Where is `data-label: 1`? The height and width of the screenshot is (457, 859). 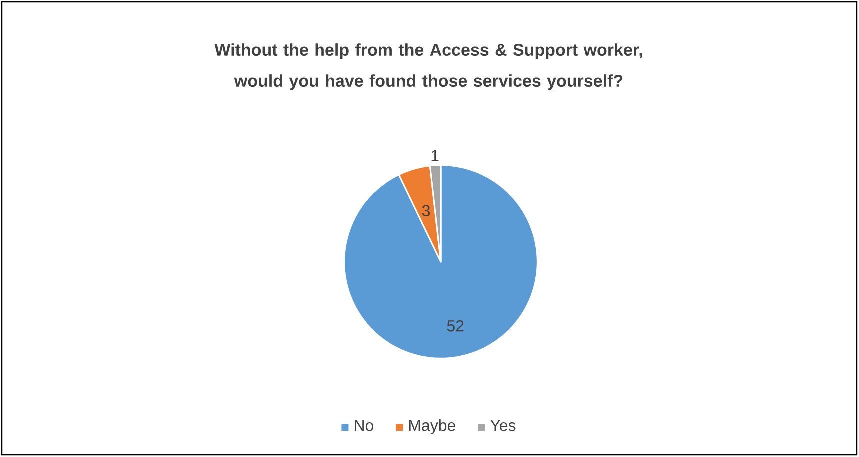
data-label: 1 is located at coordinates (435, 156).